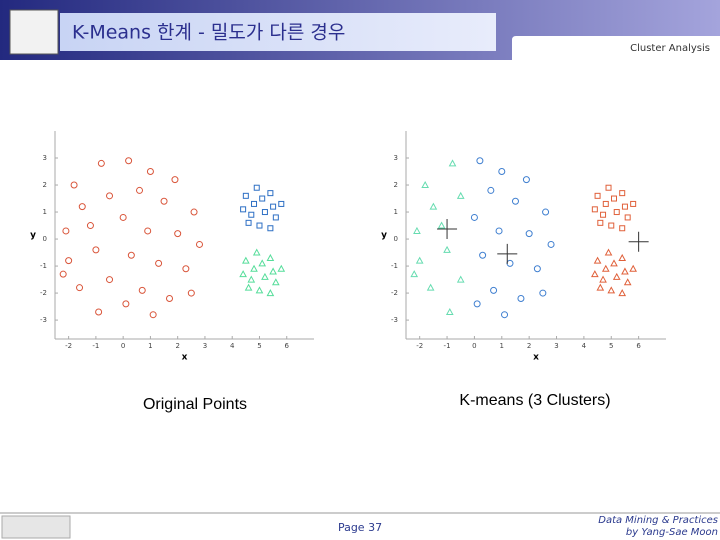  Describe the element at coordinates (396, 239) in the screenshot. I see `y-tick-label: 0` at that location.